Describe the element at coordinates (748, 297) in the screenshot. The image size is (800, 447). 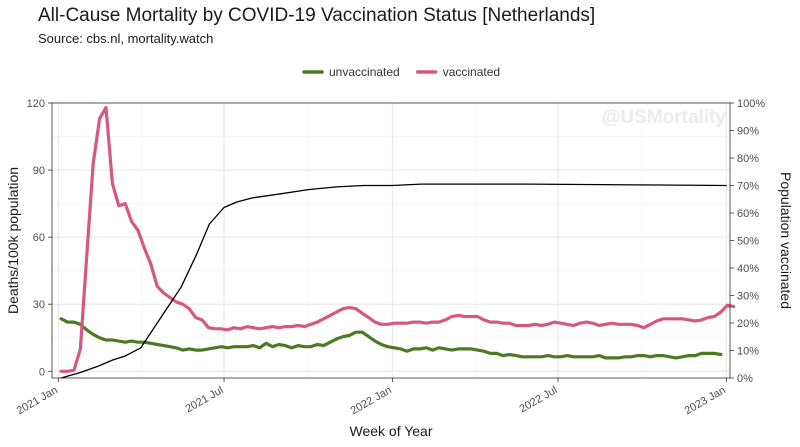
I see `y2-tick-label: 30%` at that location.